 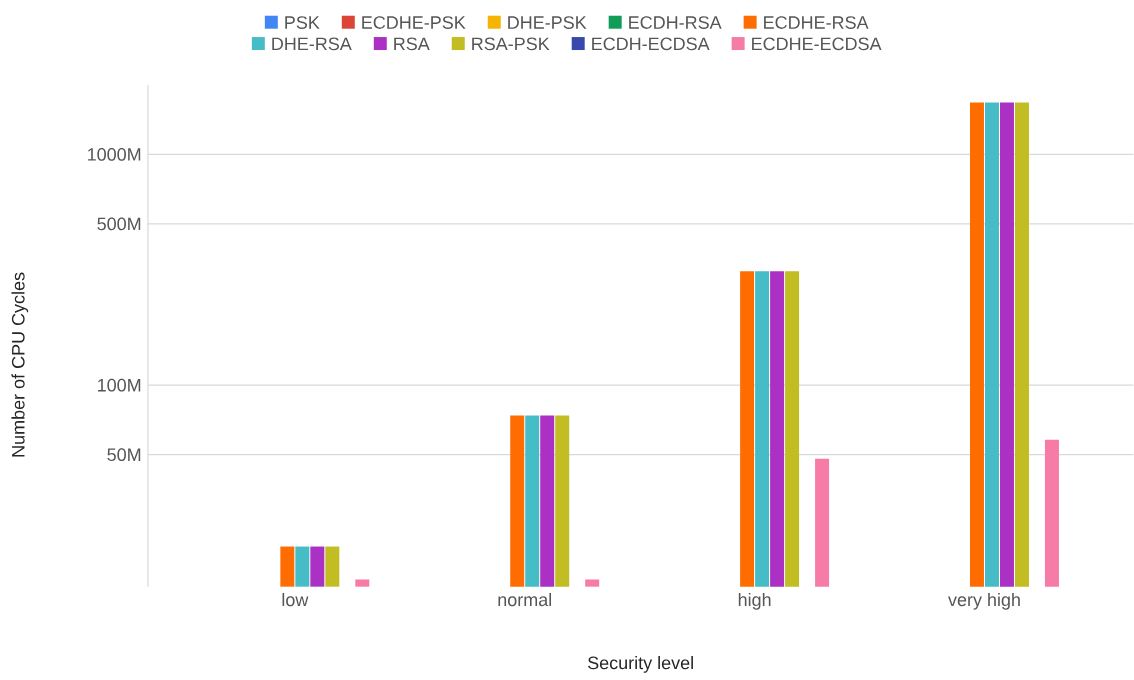 I want to click on legend-label: ECDHE-ECDSA, so click(x=817, y=44).